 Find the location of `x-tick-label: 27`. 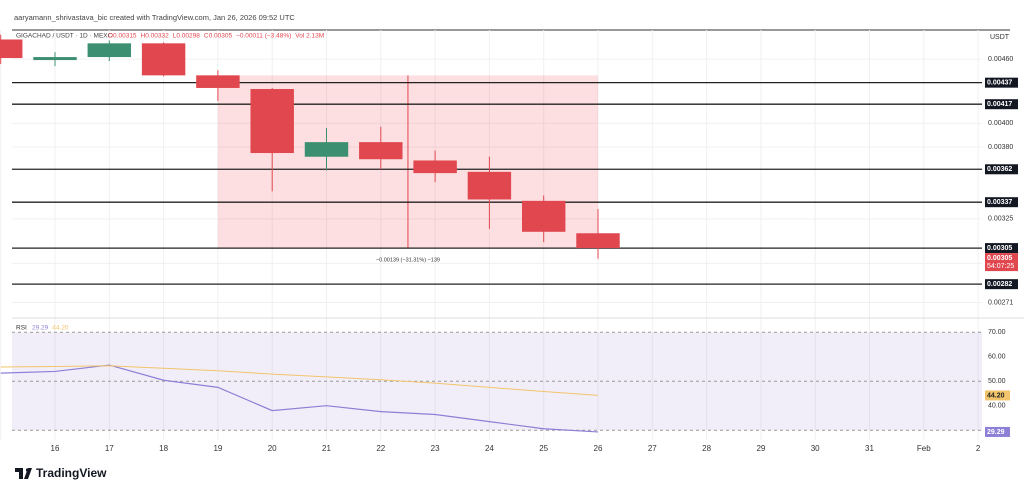

x-tick-label: 27 is located at coordinates (652, 448).